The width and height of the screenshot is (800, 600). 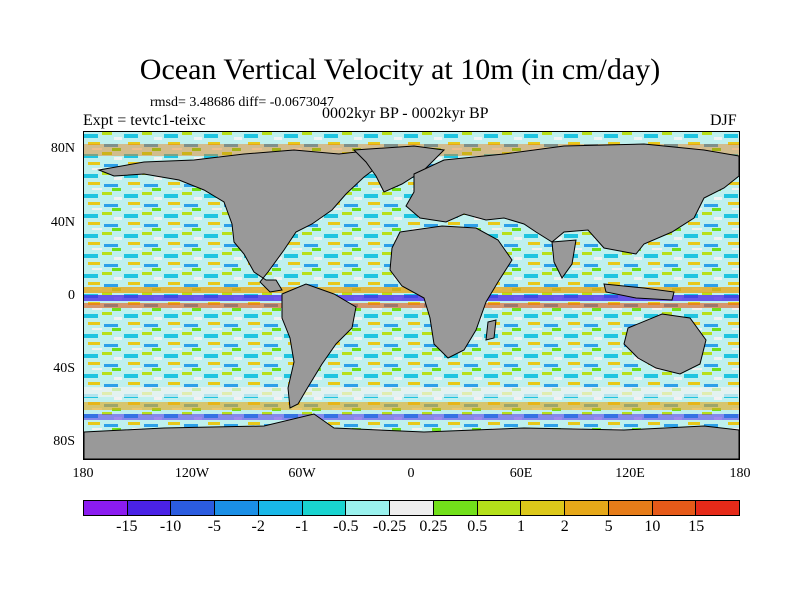 I want to click on lon-tick-60w: 60W, so click(x=302, y=473).